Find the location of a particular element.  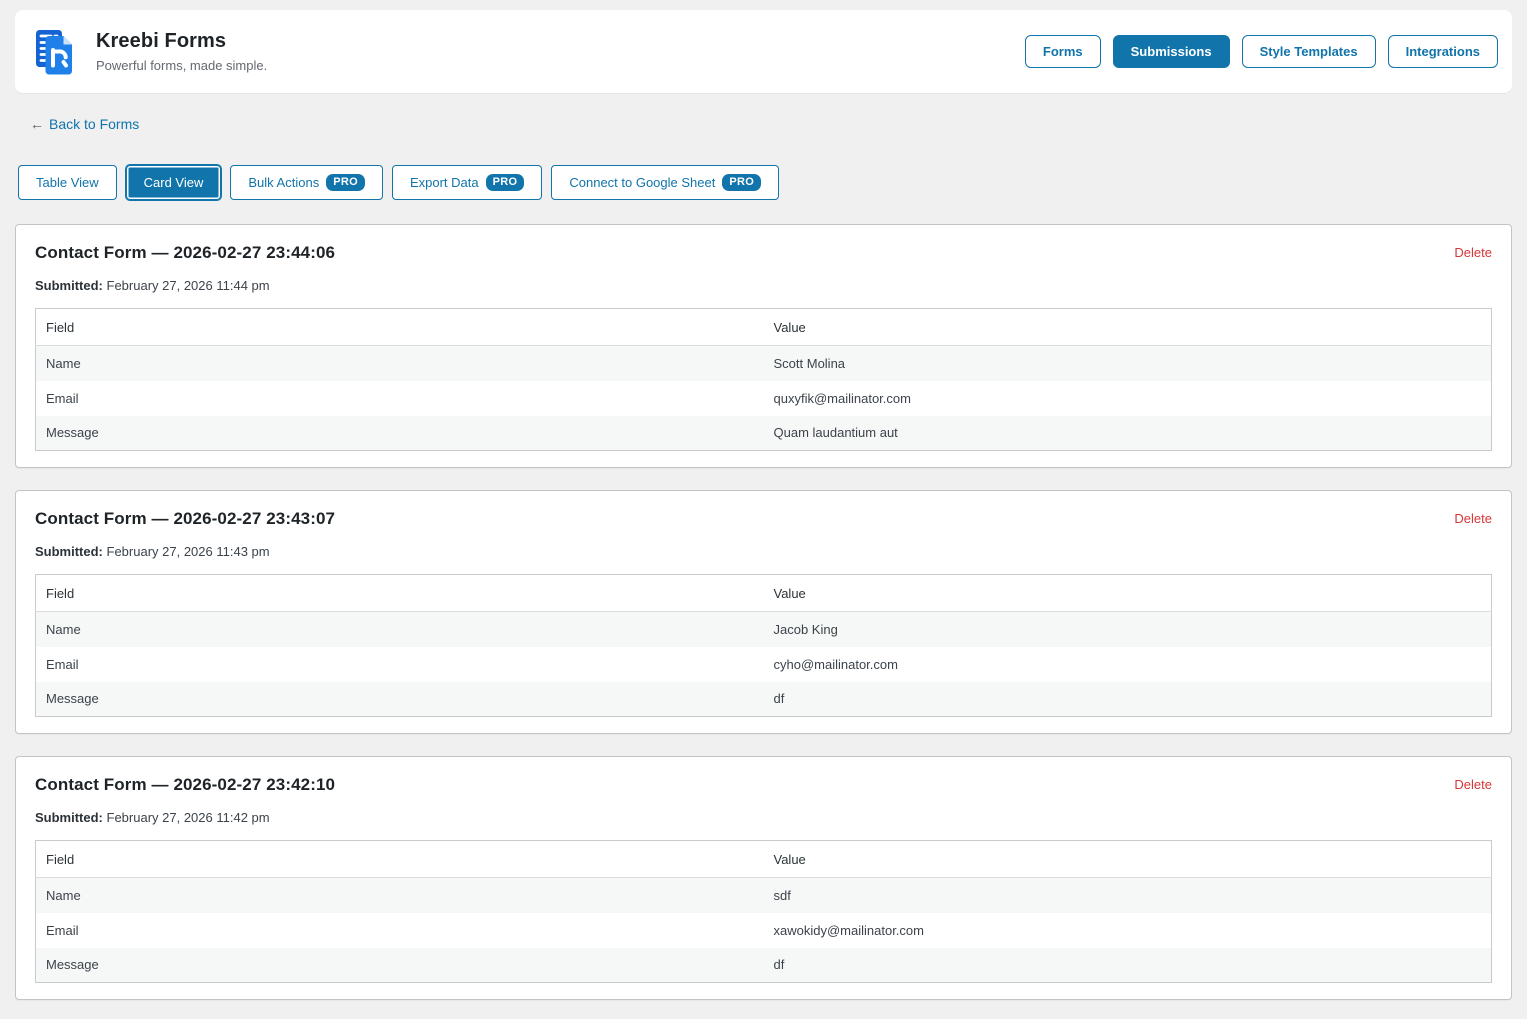

table-row: Message Quam laudantium aut is located at coordinates (763, 433).